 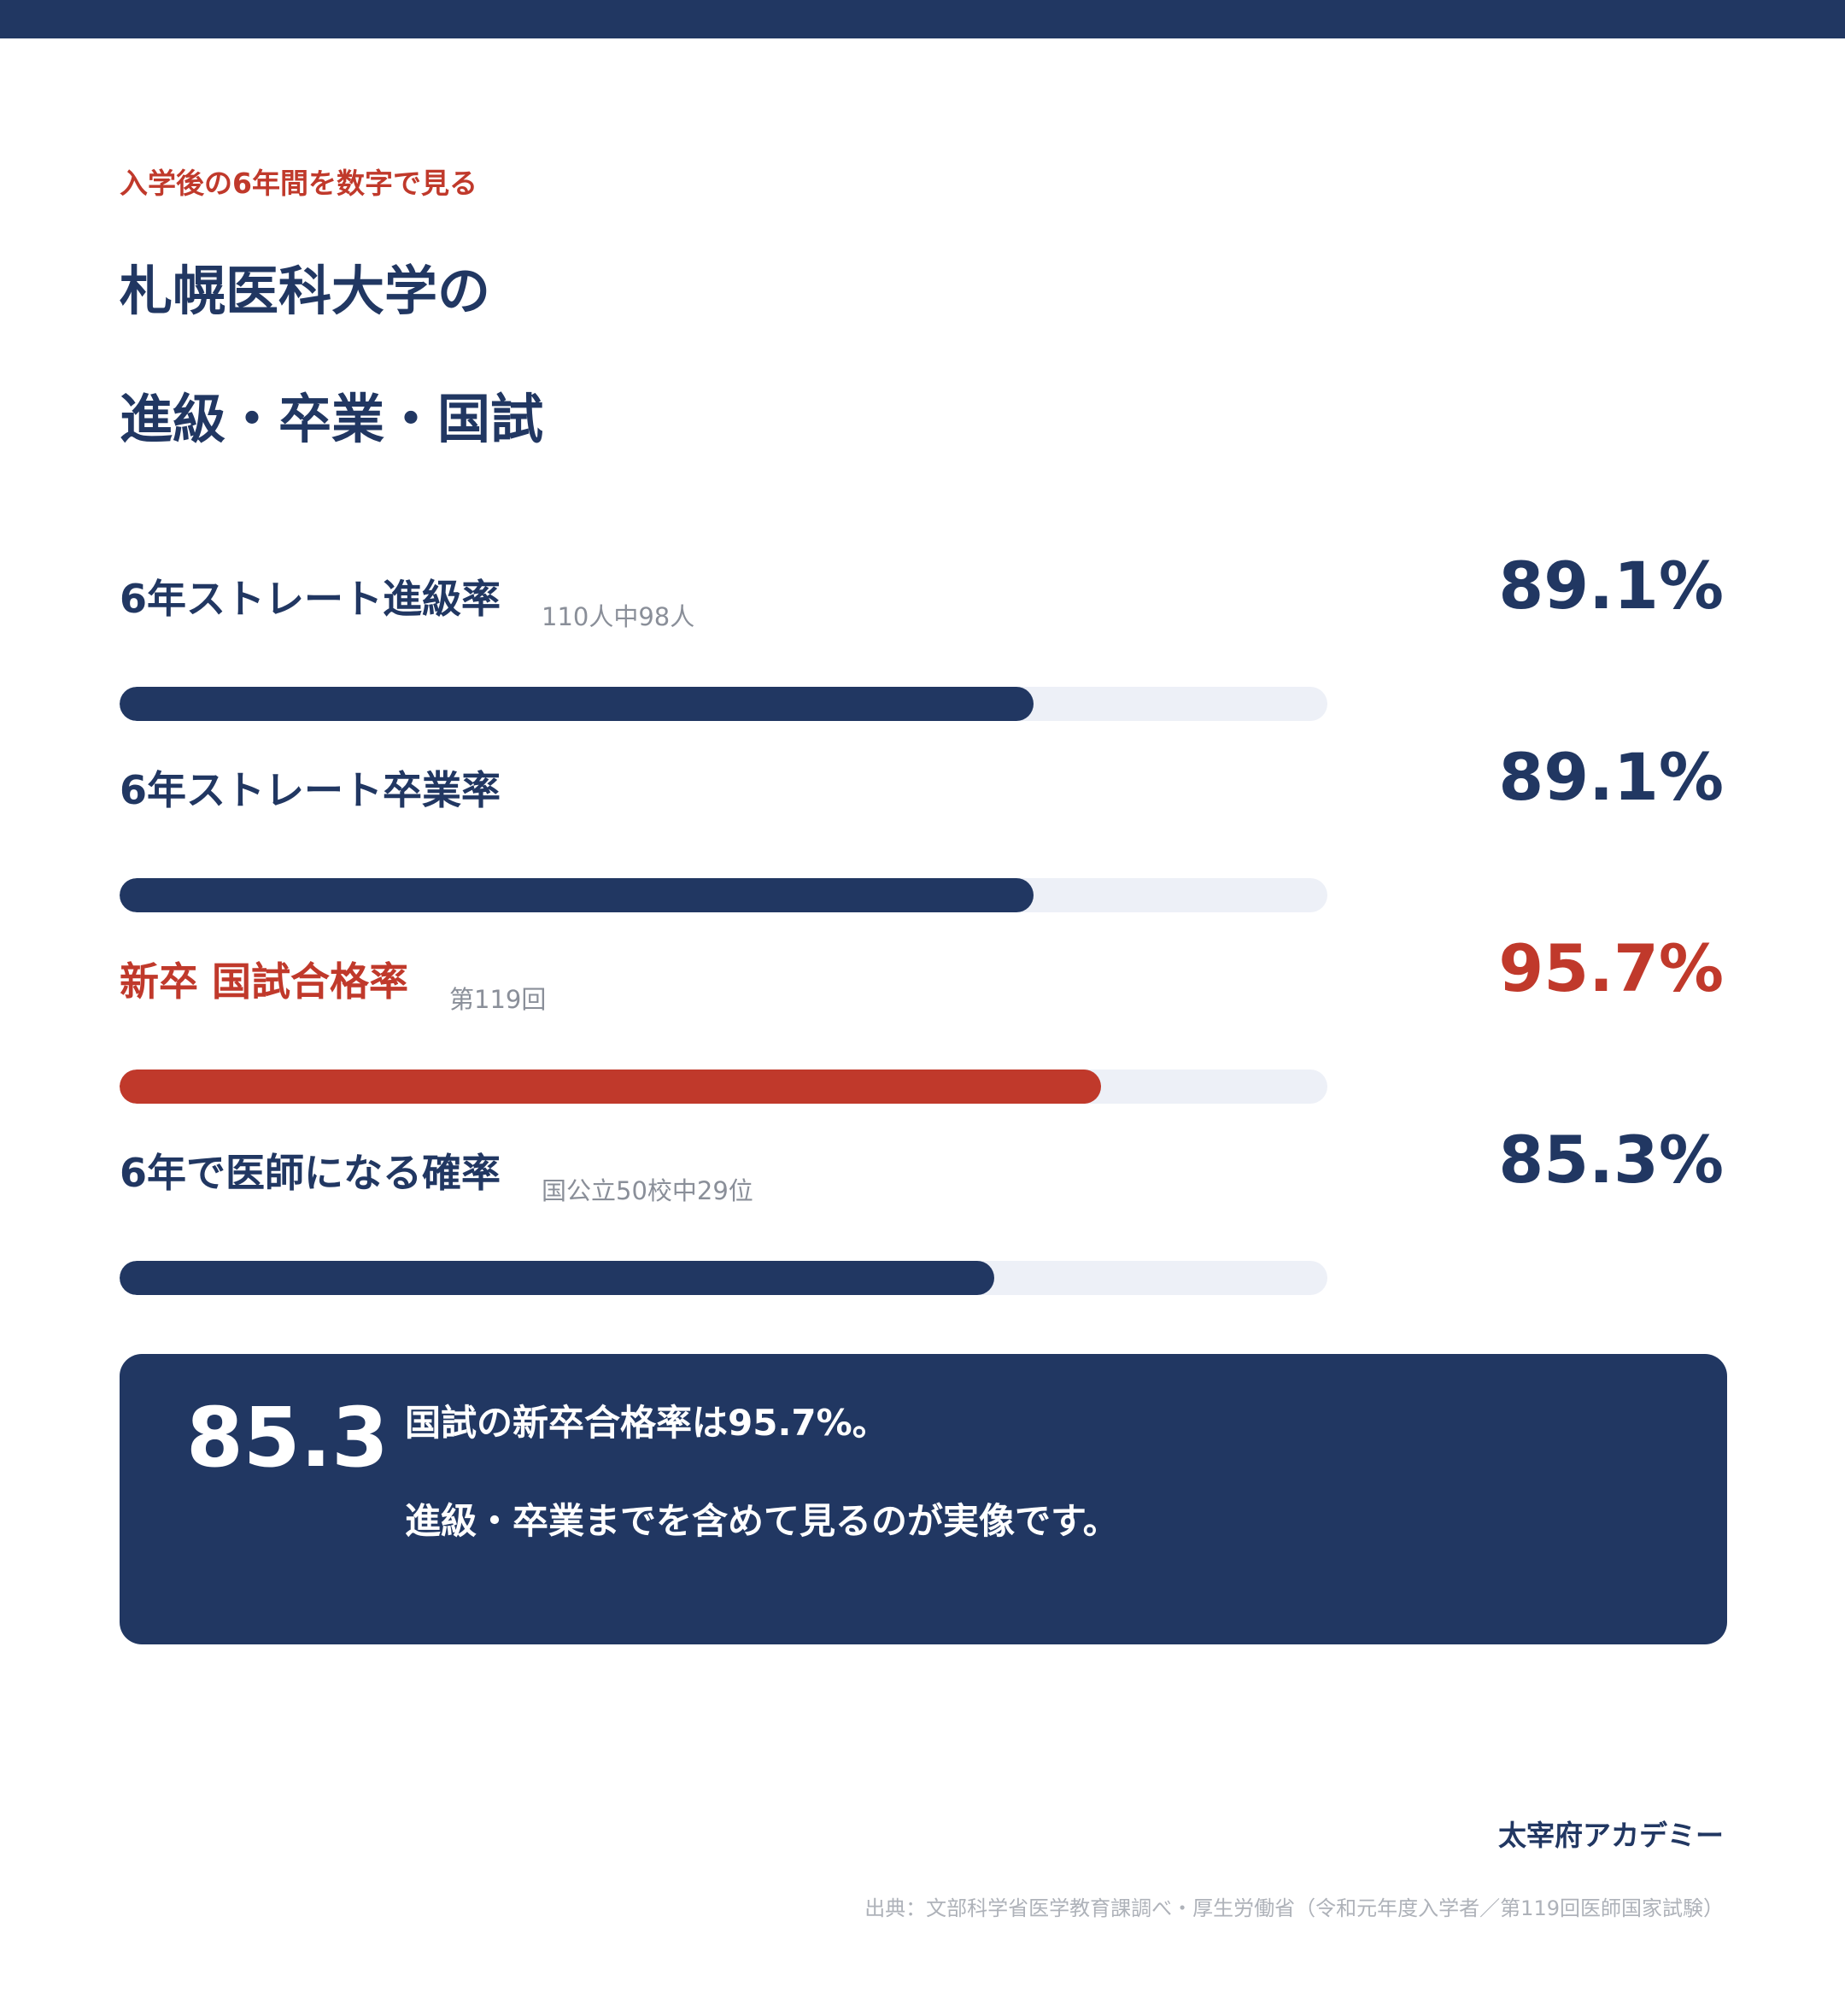 What do you see at coordinates (310, 790) in the screenshot?
I see `metric-label: 6年ストレート卒業率` at bounding box center [310, 790].